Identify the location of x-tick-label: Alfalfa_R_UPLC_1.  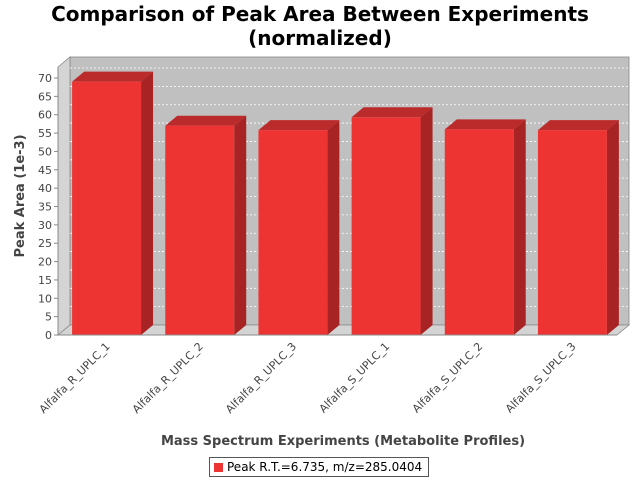
(75, 378).